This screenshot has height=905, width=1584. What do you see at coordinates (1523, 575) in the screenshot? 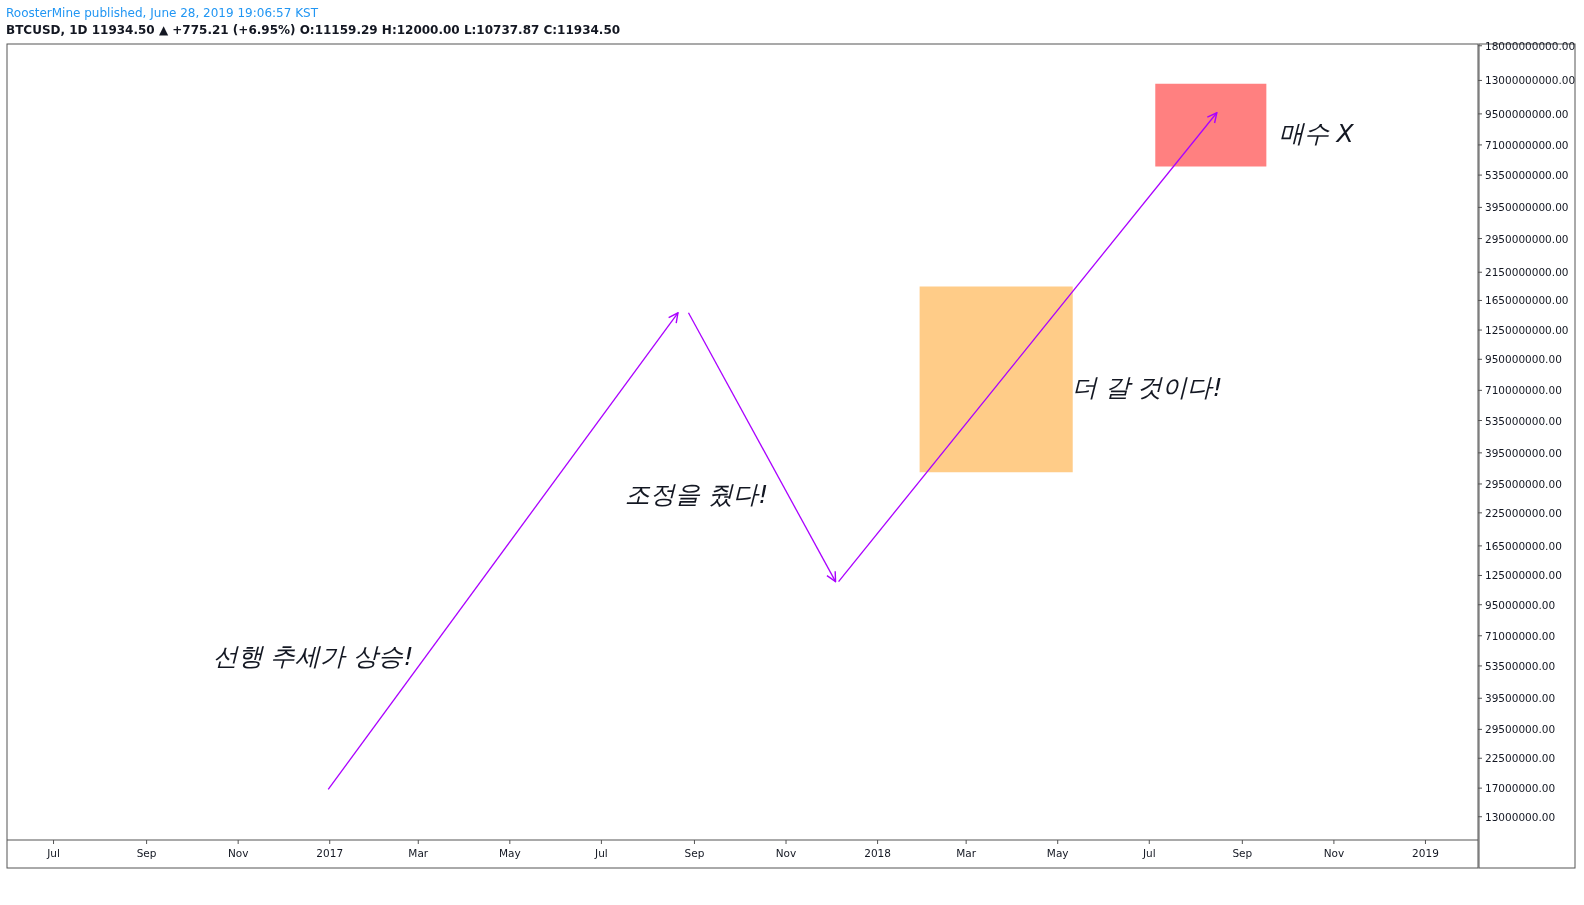
I see `y-tick-label: 125000000.00` at bounding box center [1523, 575].